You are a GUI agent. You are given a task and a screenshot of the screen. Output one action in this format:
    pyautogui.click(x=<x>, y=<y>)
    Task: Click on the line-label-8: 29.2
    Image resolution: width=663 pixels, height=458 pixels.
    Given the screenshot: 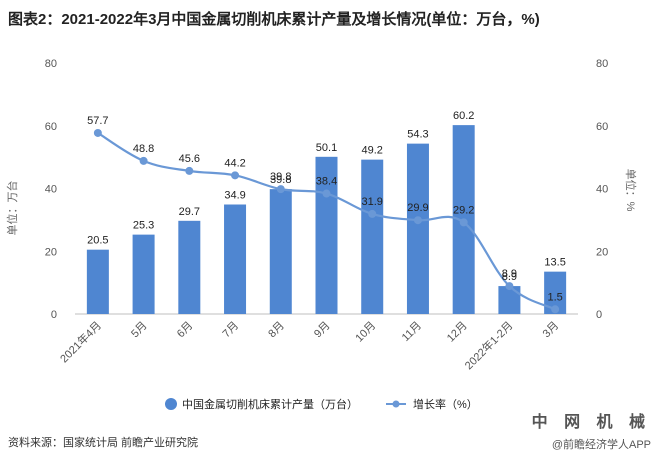 What is the action you would take?
    pyautogui.click(x=463, y=210)
    